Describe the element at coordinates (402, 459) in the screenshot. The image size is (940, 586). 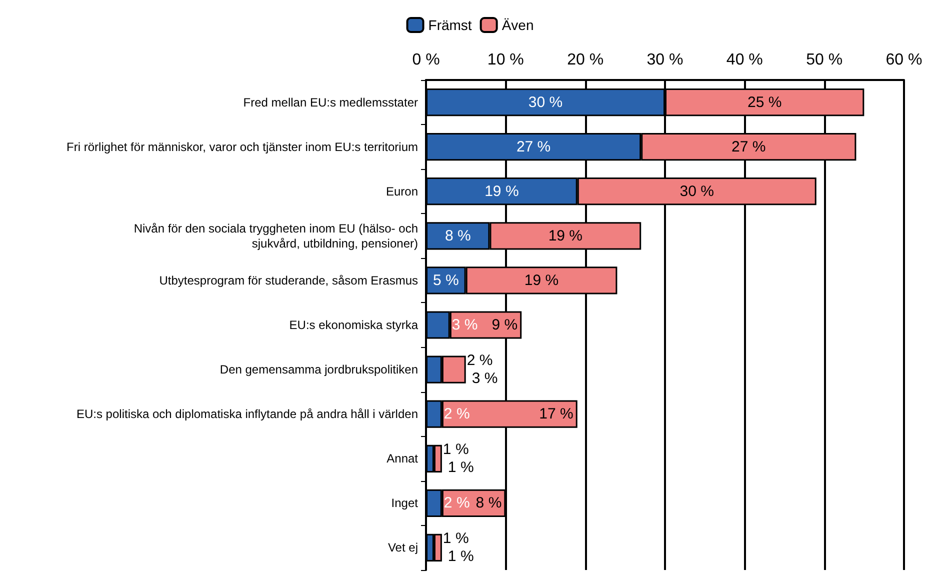
I see `y-tick-label: Annat` at that location.